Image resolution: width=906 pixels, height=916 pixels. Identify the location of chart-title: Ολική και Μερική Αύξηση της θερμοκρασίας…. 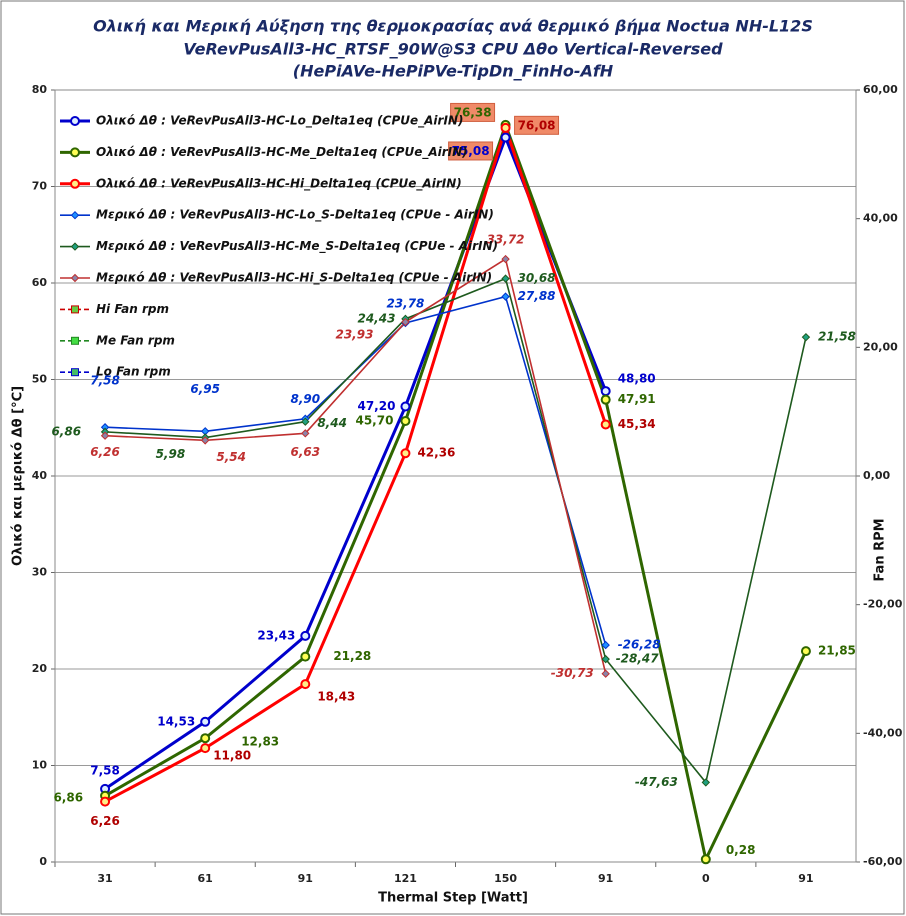
(453, 26).